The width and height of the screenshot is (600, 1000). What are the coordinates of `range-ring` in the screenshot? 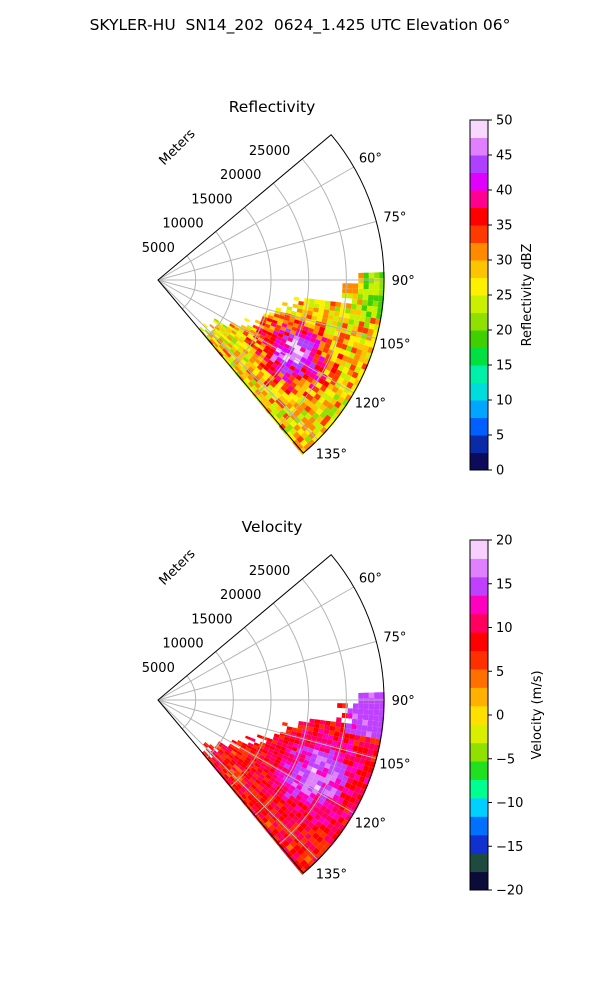 It's located at (282, 289).